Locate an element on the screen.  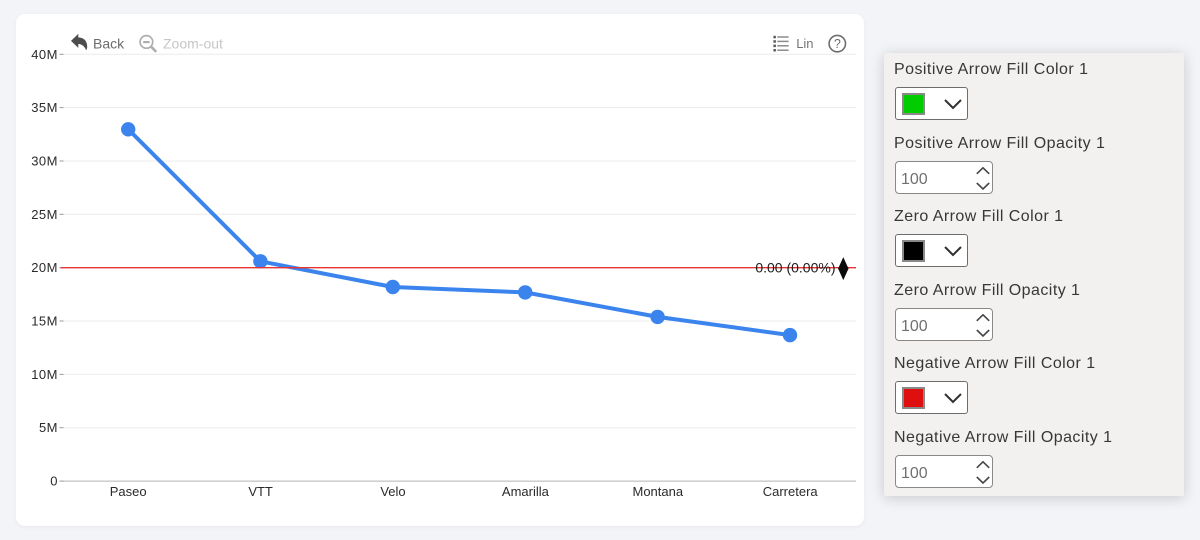
svg-text: Zoom-out is located at coordinates (193, 43).